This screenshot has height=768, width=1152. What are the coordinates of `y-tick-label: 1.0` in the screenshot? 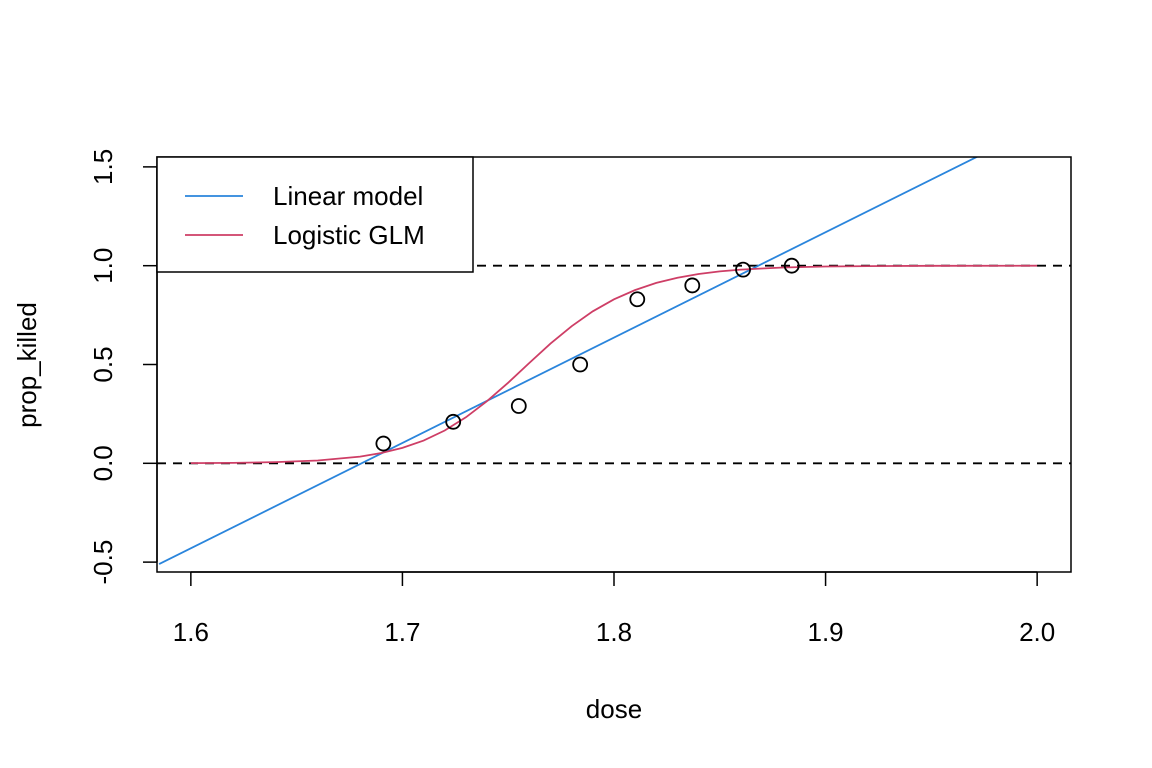 It's located at (103, 266).